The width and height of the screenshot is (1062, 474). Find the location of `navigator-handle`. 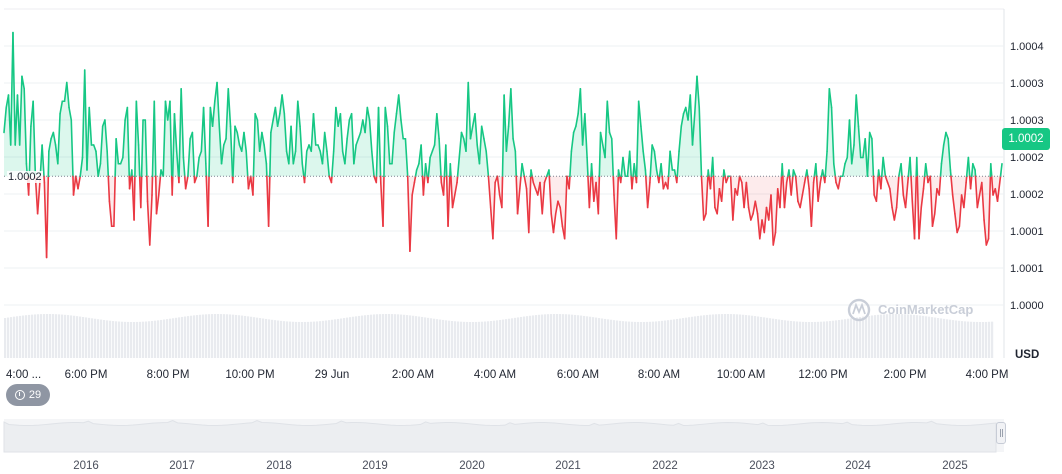

navigator-handle is located at coordinates (1001, 433).